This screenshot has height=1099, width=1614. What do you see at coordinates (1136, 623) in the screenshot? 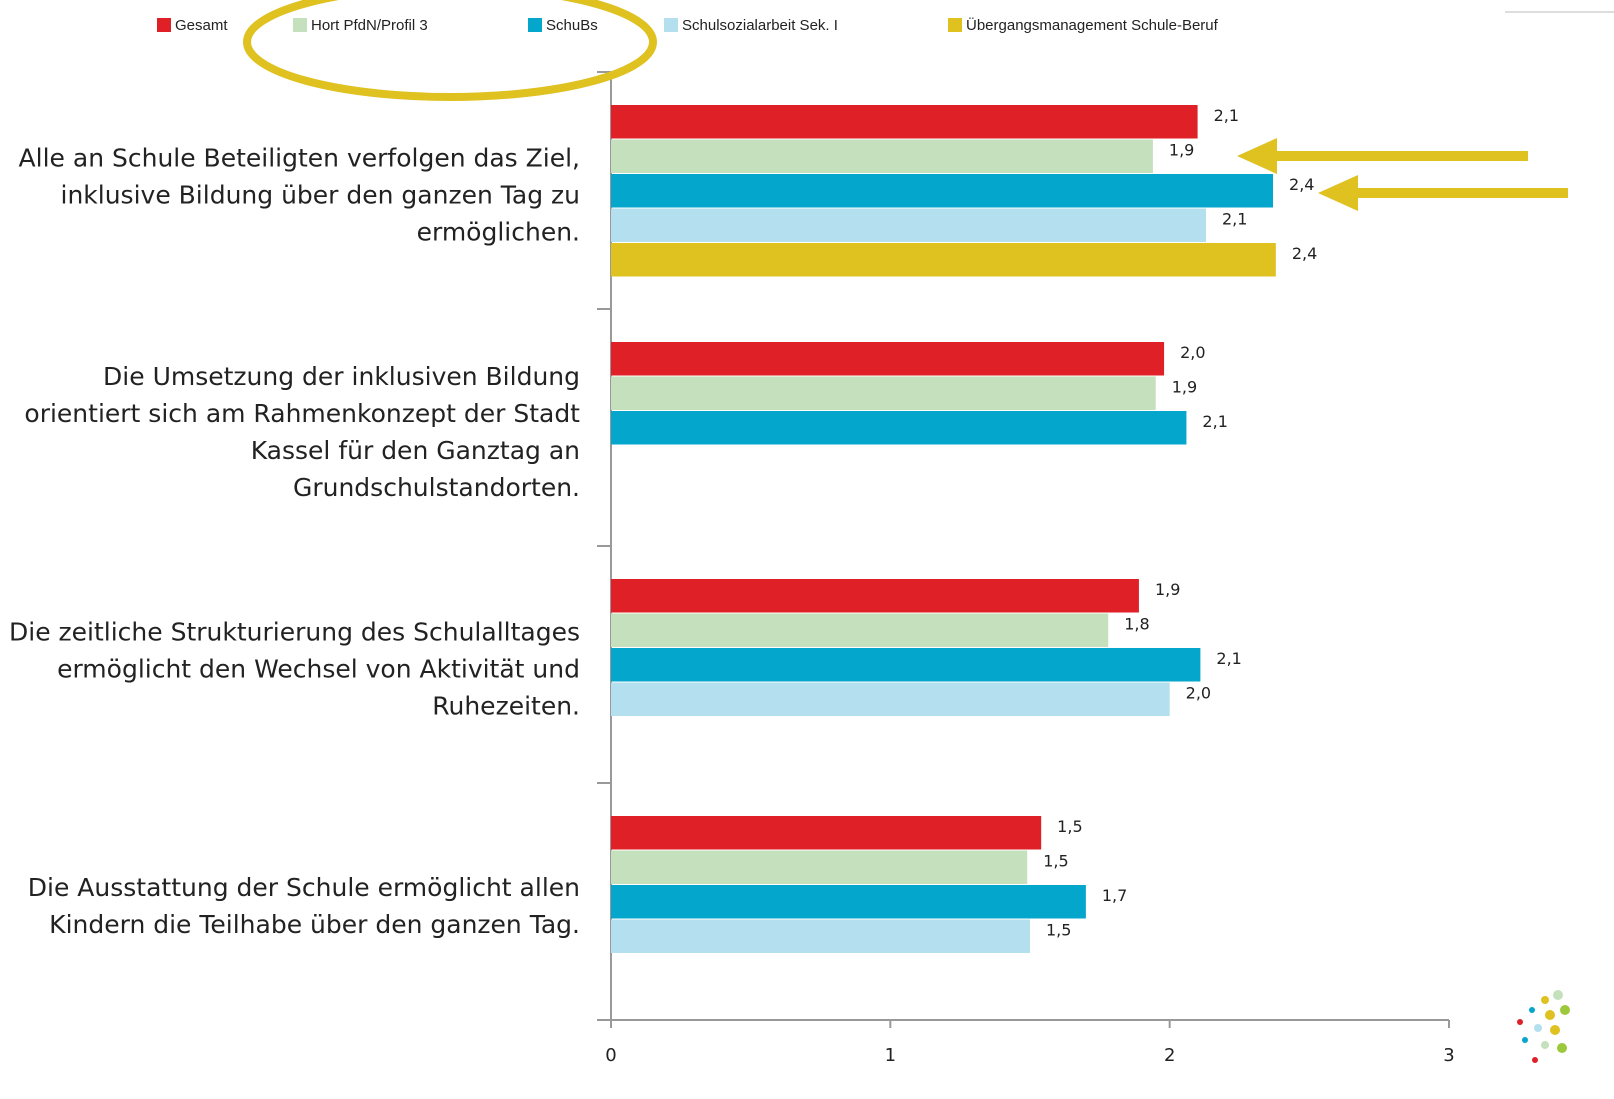
I see `value-label: 1,8` at bounding box center [1136, 623].